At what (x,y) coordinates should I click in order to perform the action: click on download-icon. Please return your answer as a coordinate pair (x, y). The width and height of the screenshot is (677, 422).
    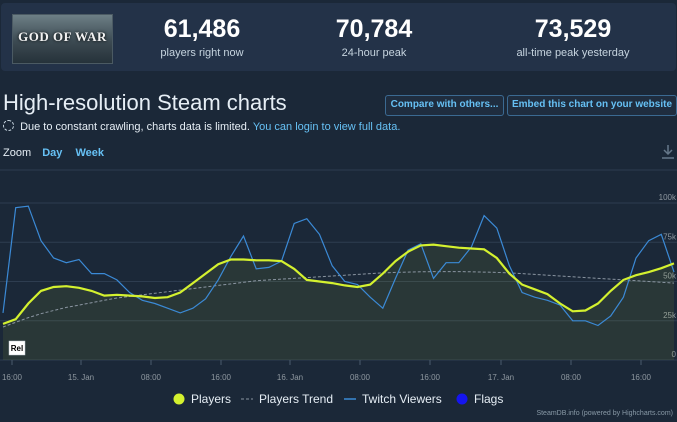
    Looking at the image, I should click on (668, 152).